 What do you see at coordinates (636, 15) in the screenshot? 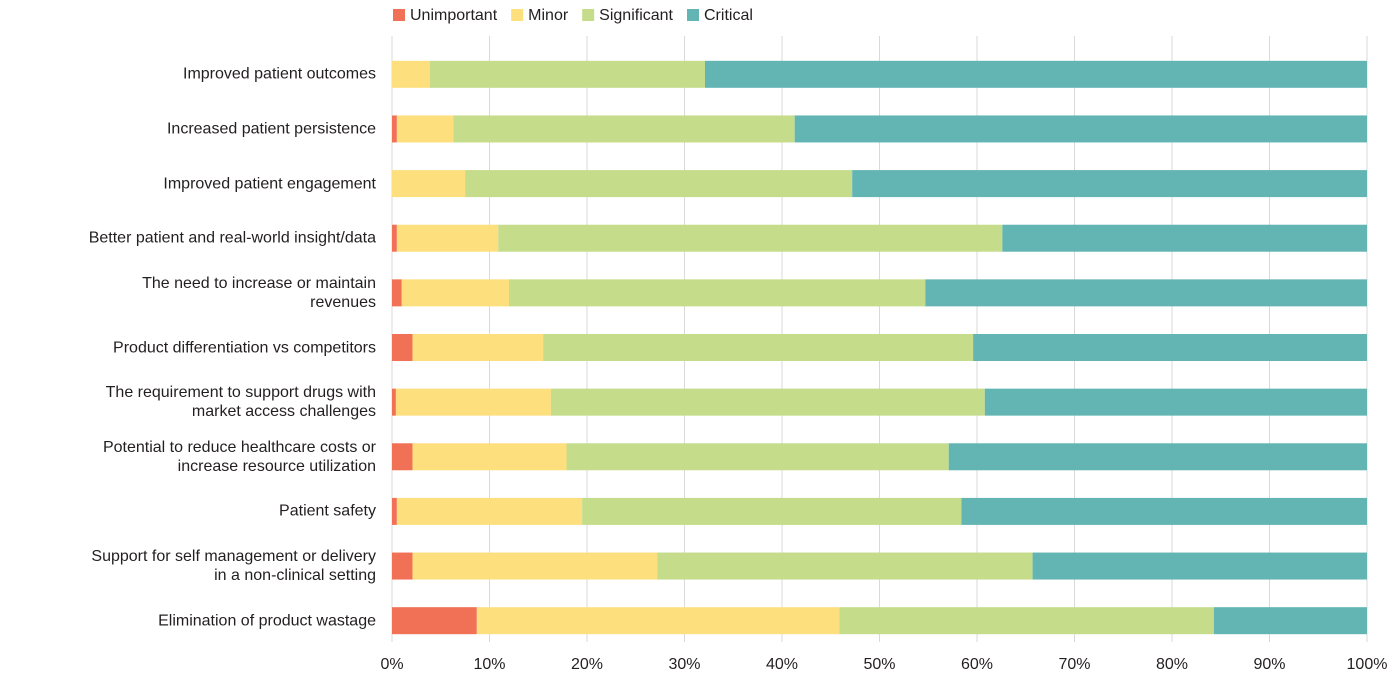
I see `legend-label: Significant` at bounding box center [636, 15].